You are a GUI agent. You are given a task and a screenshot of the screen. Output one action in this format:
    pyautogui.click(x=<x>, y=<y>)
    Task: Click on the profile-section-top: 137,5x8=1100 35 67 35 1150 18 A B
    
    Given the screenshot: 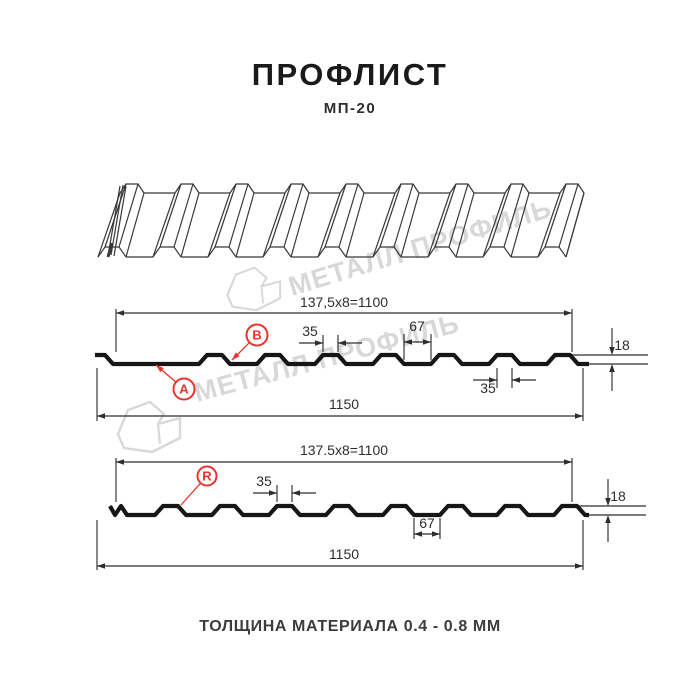 What is the action you would take?
    pyautogui.click(x=371, y=357)
    